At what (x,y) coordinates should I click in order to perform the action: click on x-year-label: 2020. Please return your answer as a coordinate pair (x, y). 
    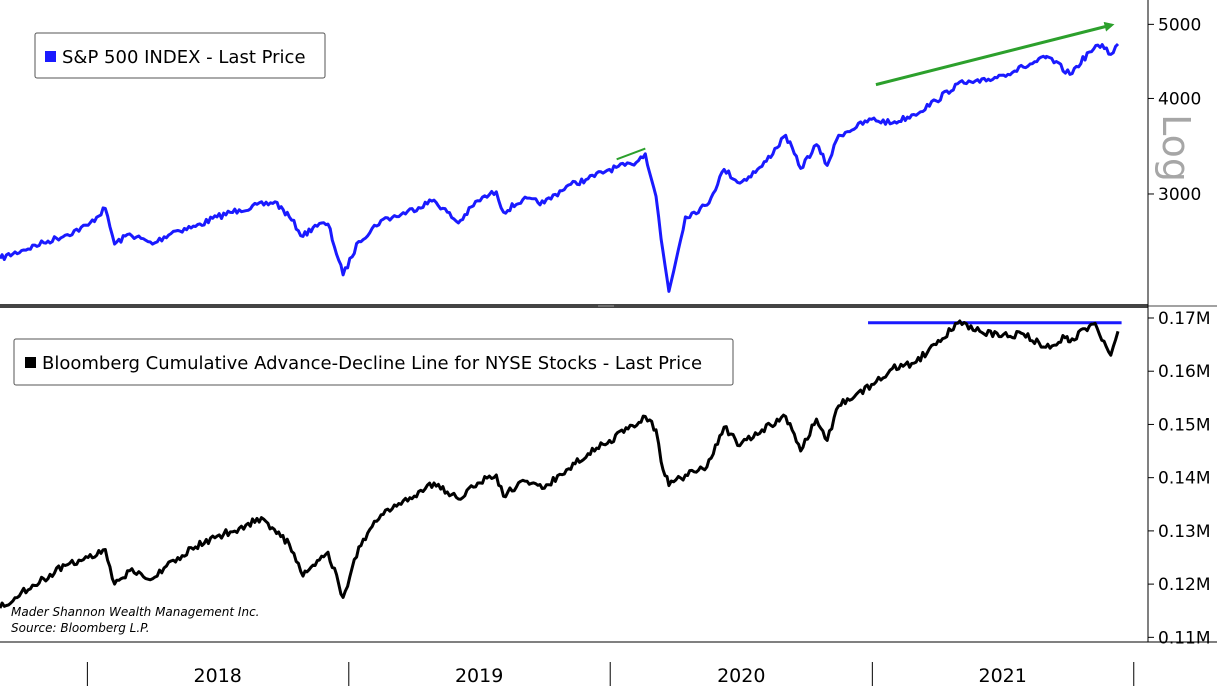
    Looking at the image, I should click on (741, 675).